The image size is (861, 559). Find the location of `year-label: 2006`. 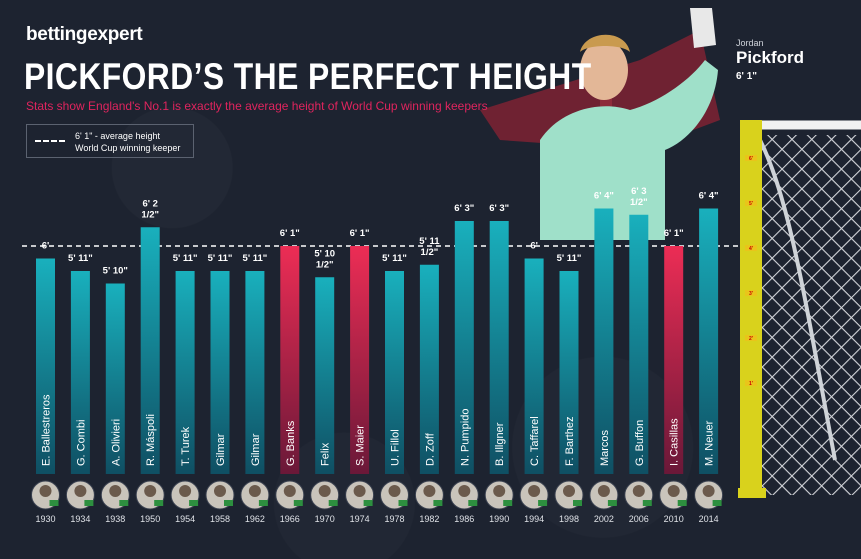

year-label: 2006 is located at coordinates (639, 519).